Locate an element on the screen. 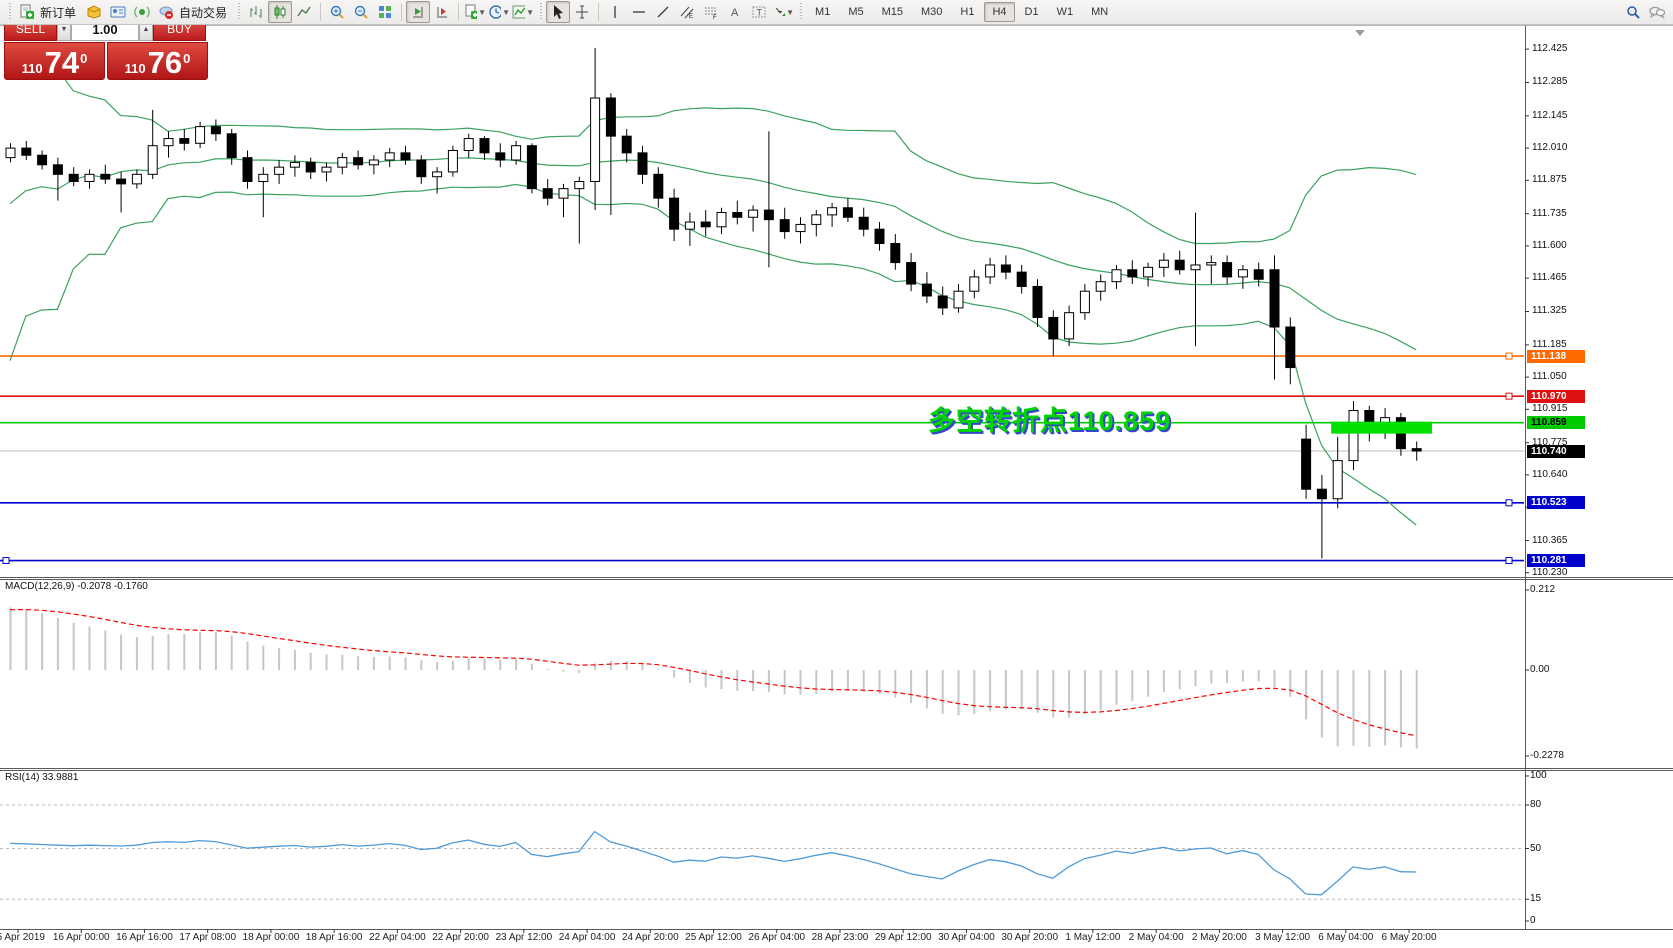 This screenshot has width=1673, height=948. new-chart-button: ▼ is located at coordinates (475, 12).